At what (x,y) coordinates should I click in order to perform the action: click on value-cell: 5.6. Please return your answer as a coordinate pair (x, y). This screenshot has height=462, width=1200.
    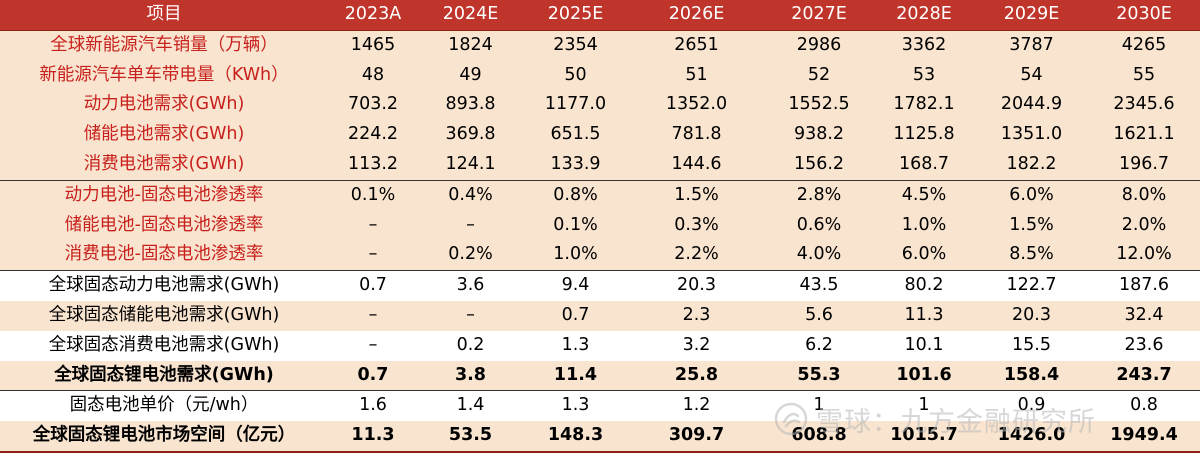
    Looking at the image, I should click on (819, 315).